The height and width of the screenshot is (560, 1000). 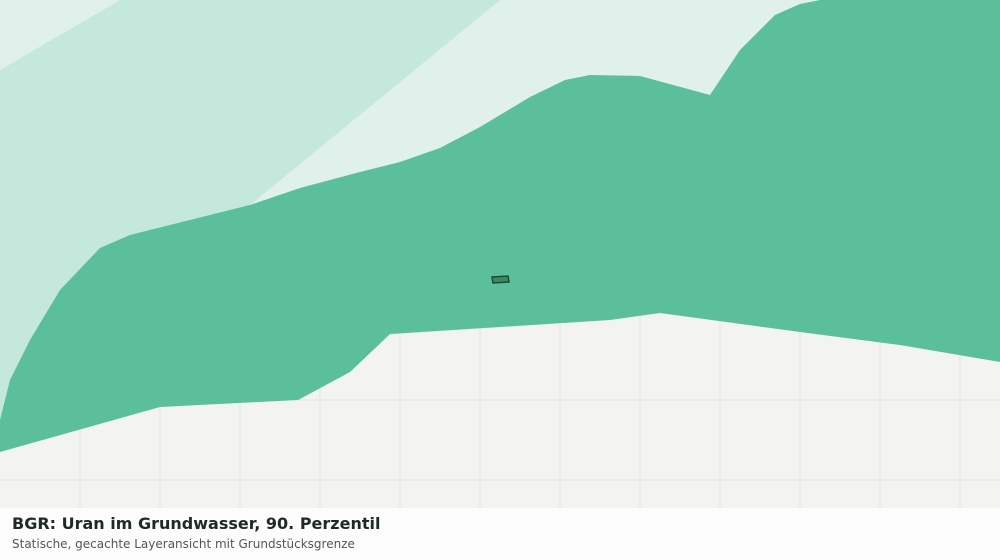 What do you see at coordinates (500, 279) in the screenshot?
I see `parcel-boundary` at bounding box center [500, 279].